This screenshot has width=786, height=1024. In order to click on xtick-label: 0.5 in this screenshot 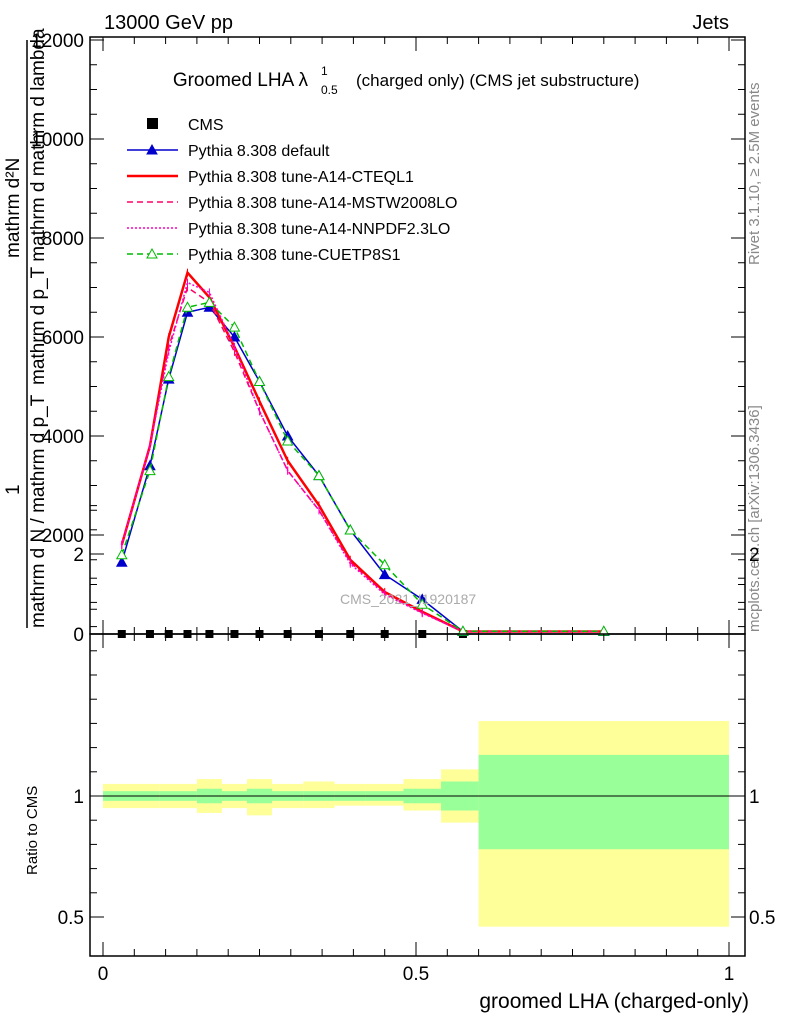, I will do `click(416, 974)`.